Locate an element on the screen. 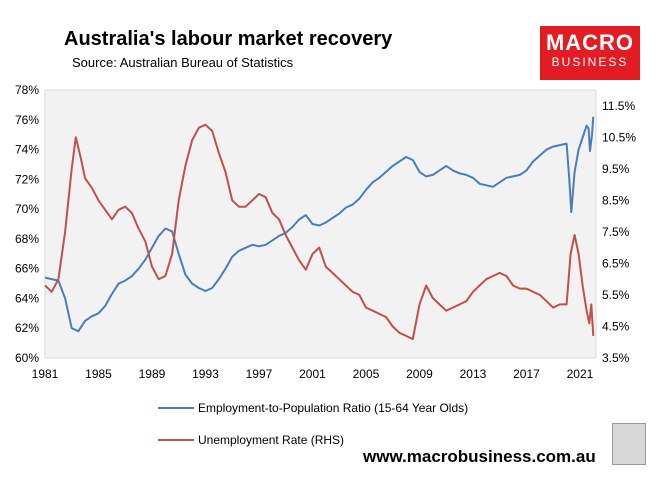 The height and width of the screenshot is (477, 660). x-tick-label: 2013 is located at coordinates (473, 374).